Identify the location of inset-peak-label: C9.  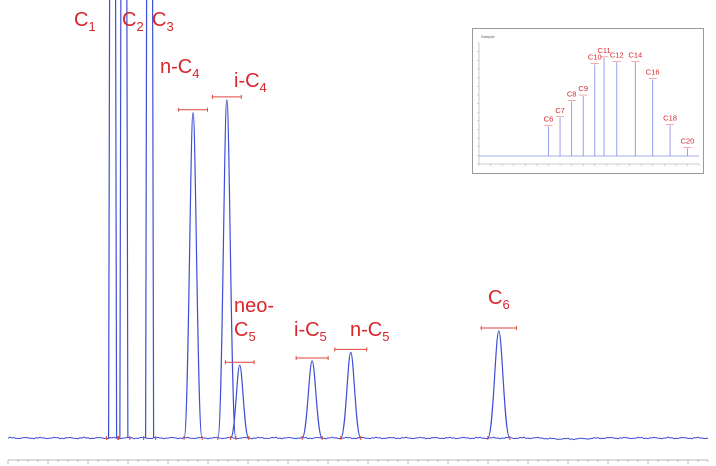
(583, 88).